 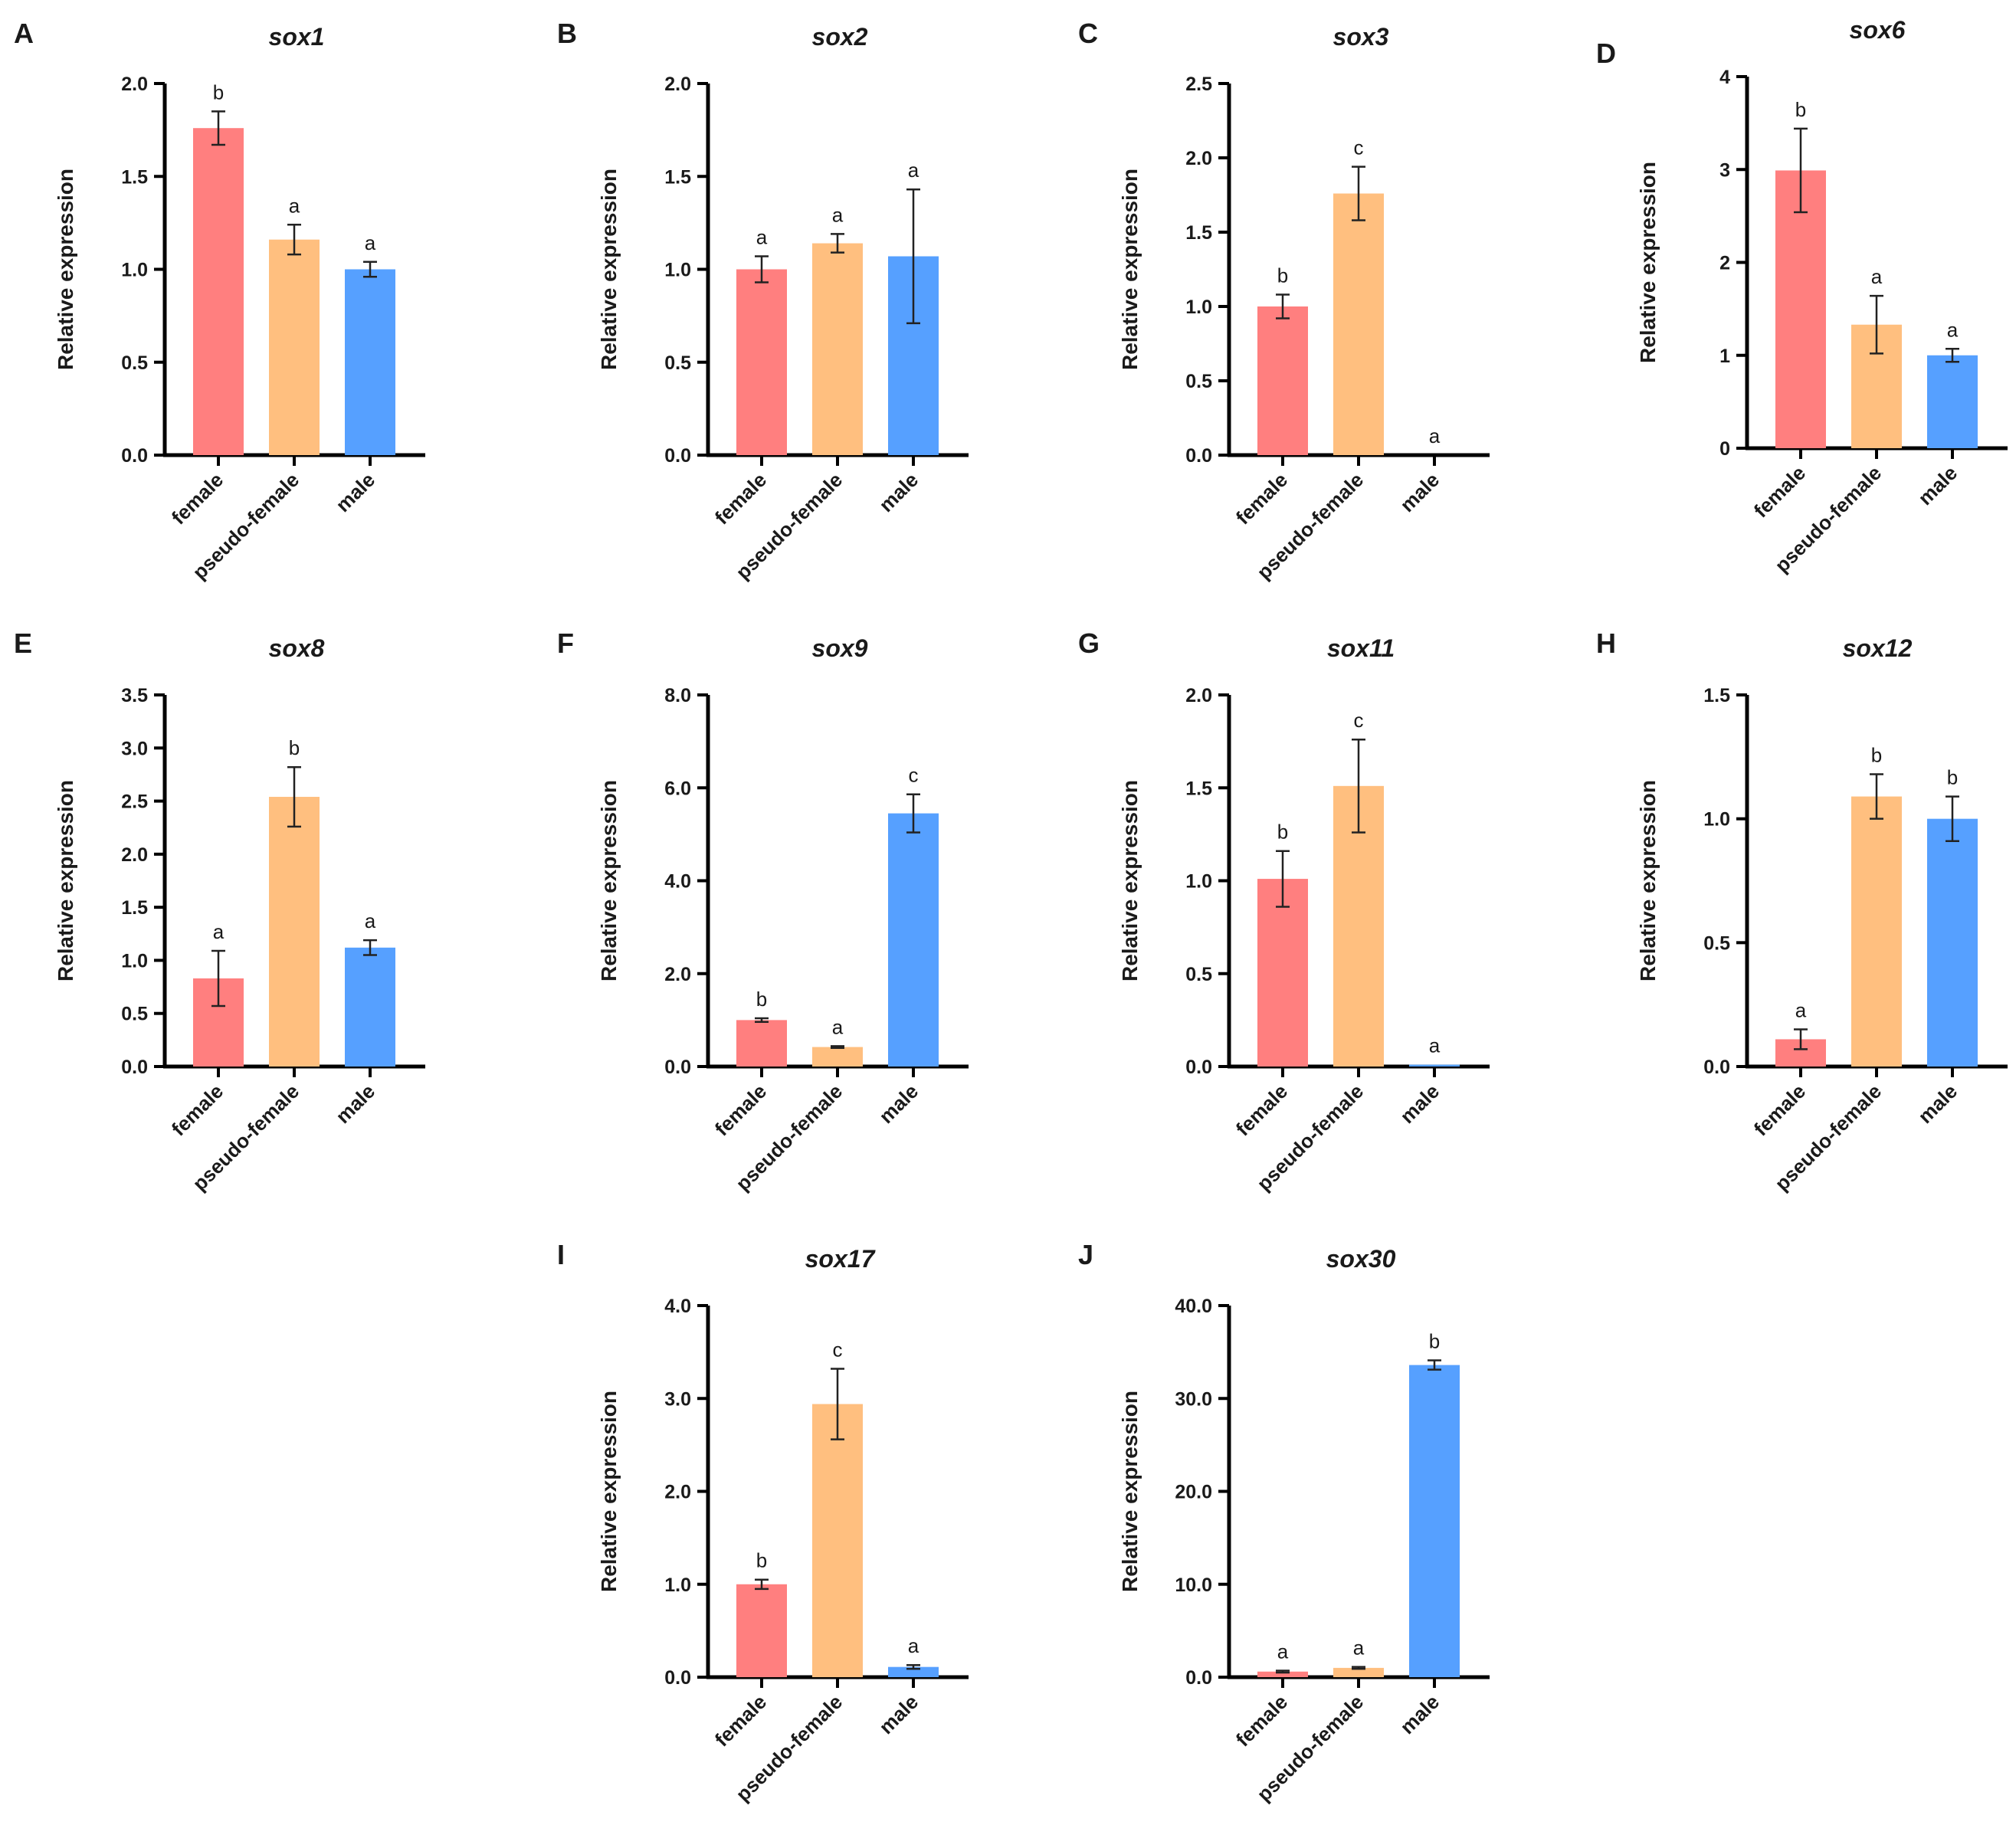 I want to click on y-tick-label: 2, so click(x=1724, y=263).